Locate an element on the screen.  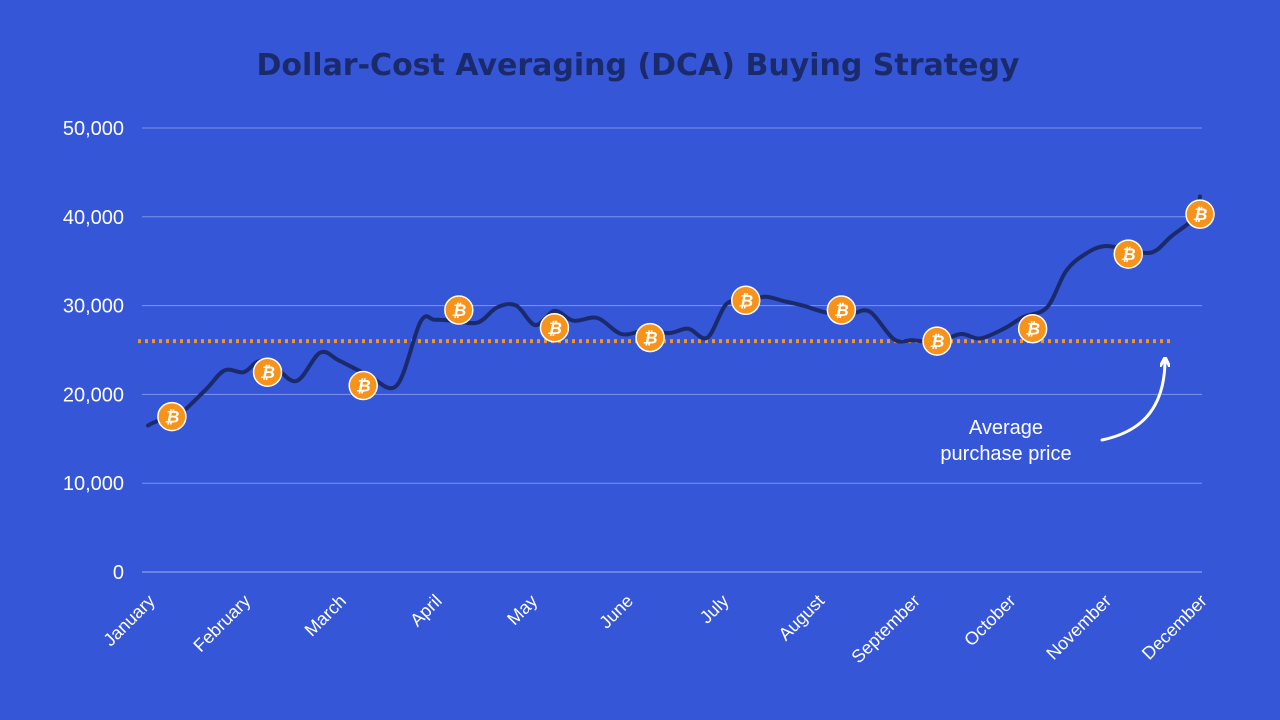
x-tick-label: May is located at coordinates (522, 610).